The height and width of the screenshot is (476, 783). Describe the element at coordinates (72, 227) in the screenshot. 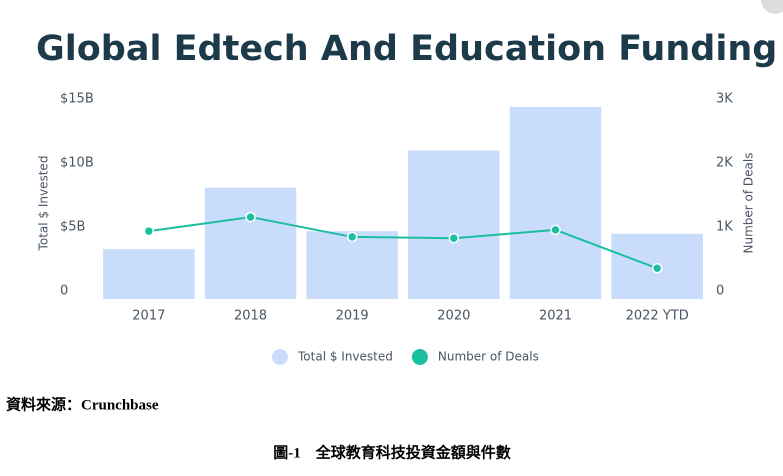

I see `y-tick-label: $5B` at that location.